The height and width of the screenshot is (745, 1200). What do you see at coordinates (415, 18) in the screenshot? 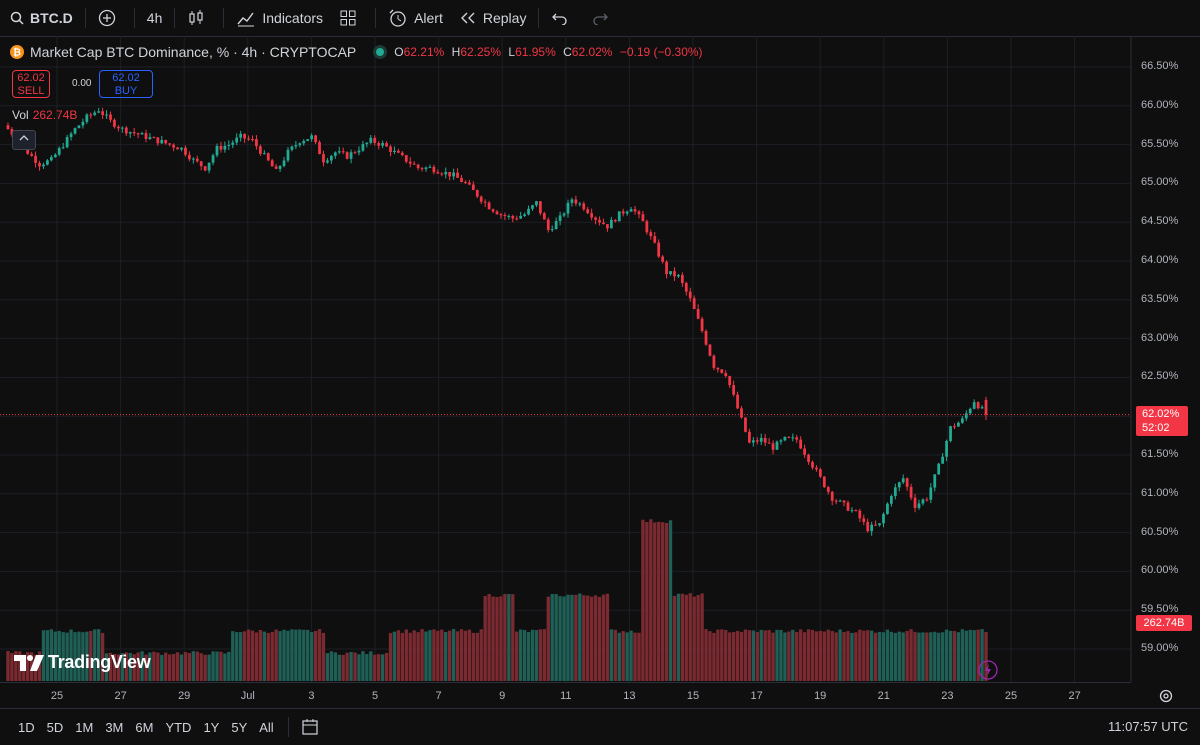
I see `alert-button: Alert` at bounding box center [415, 18].